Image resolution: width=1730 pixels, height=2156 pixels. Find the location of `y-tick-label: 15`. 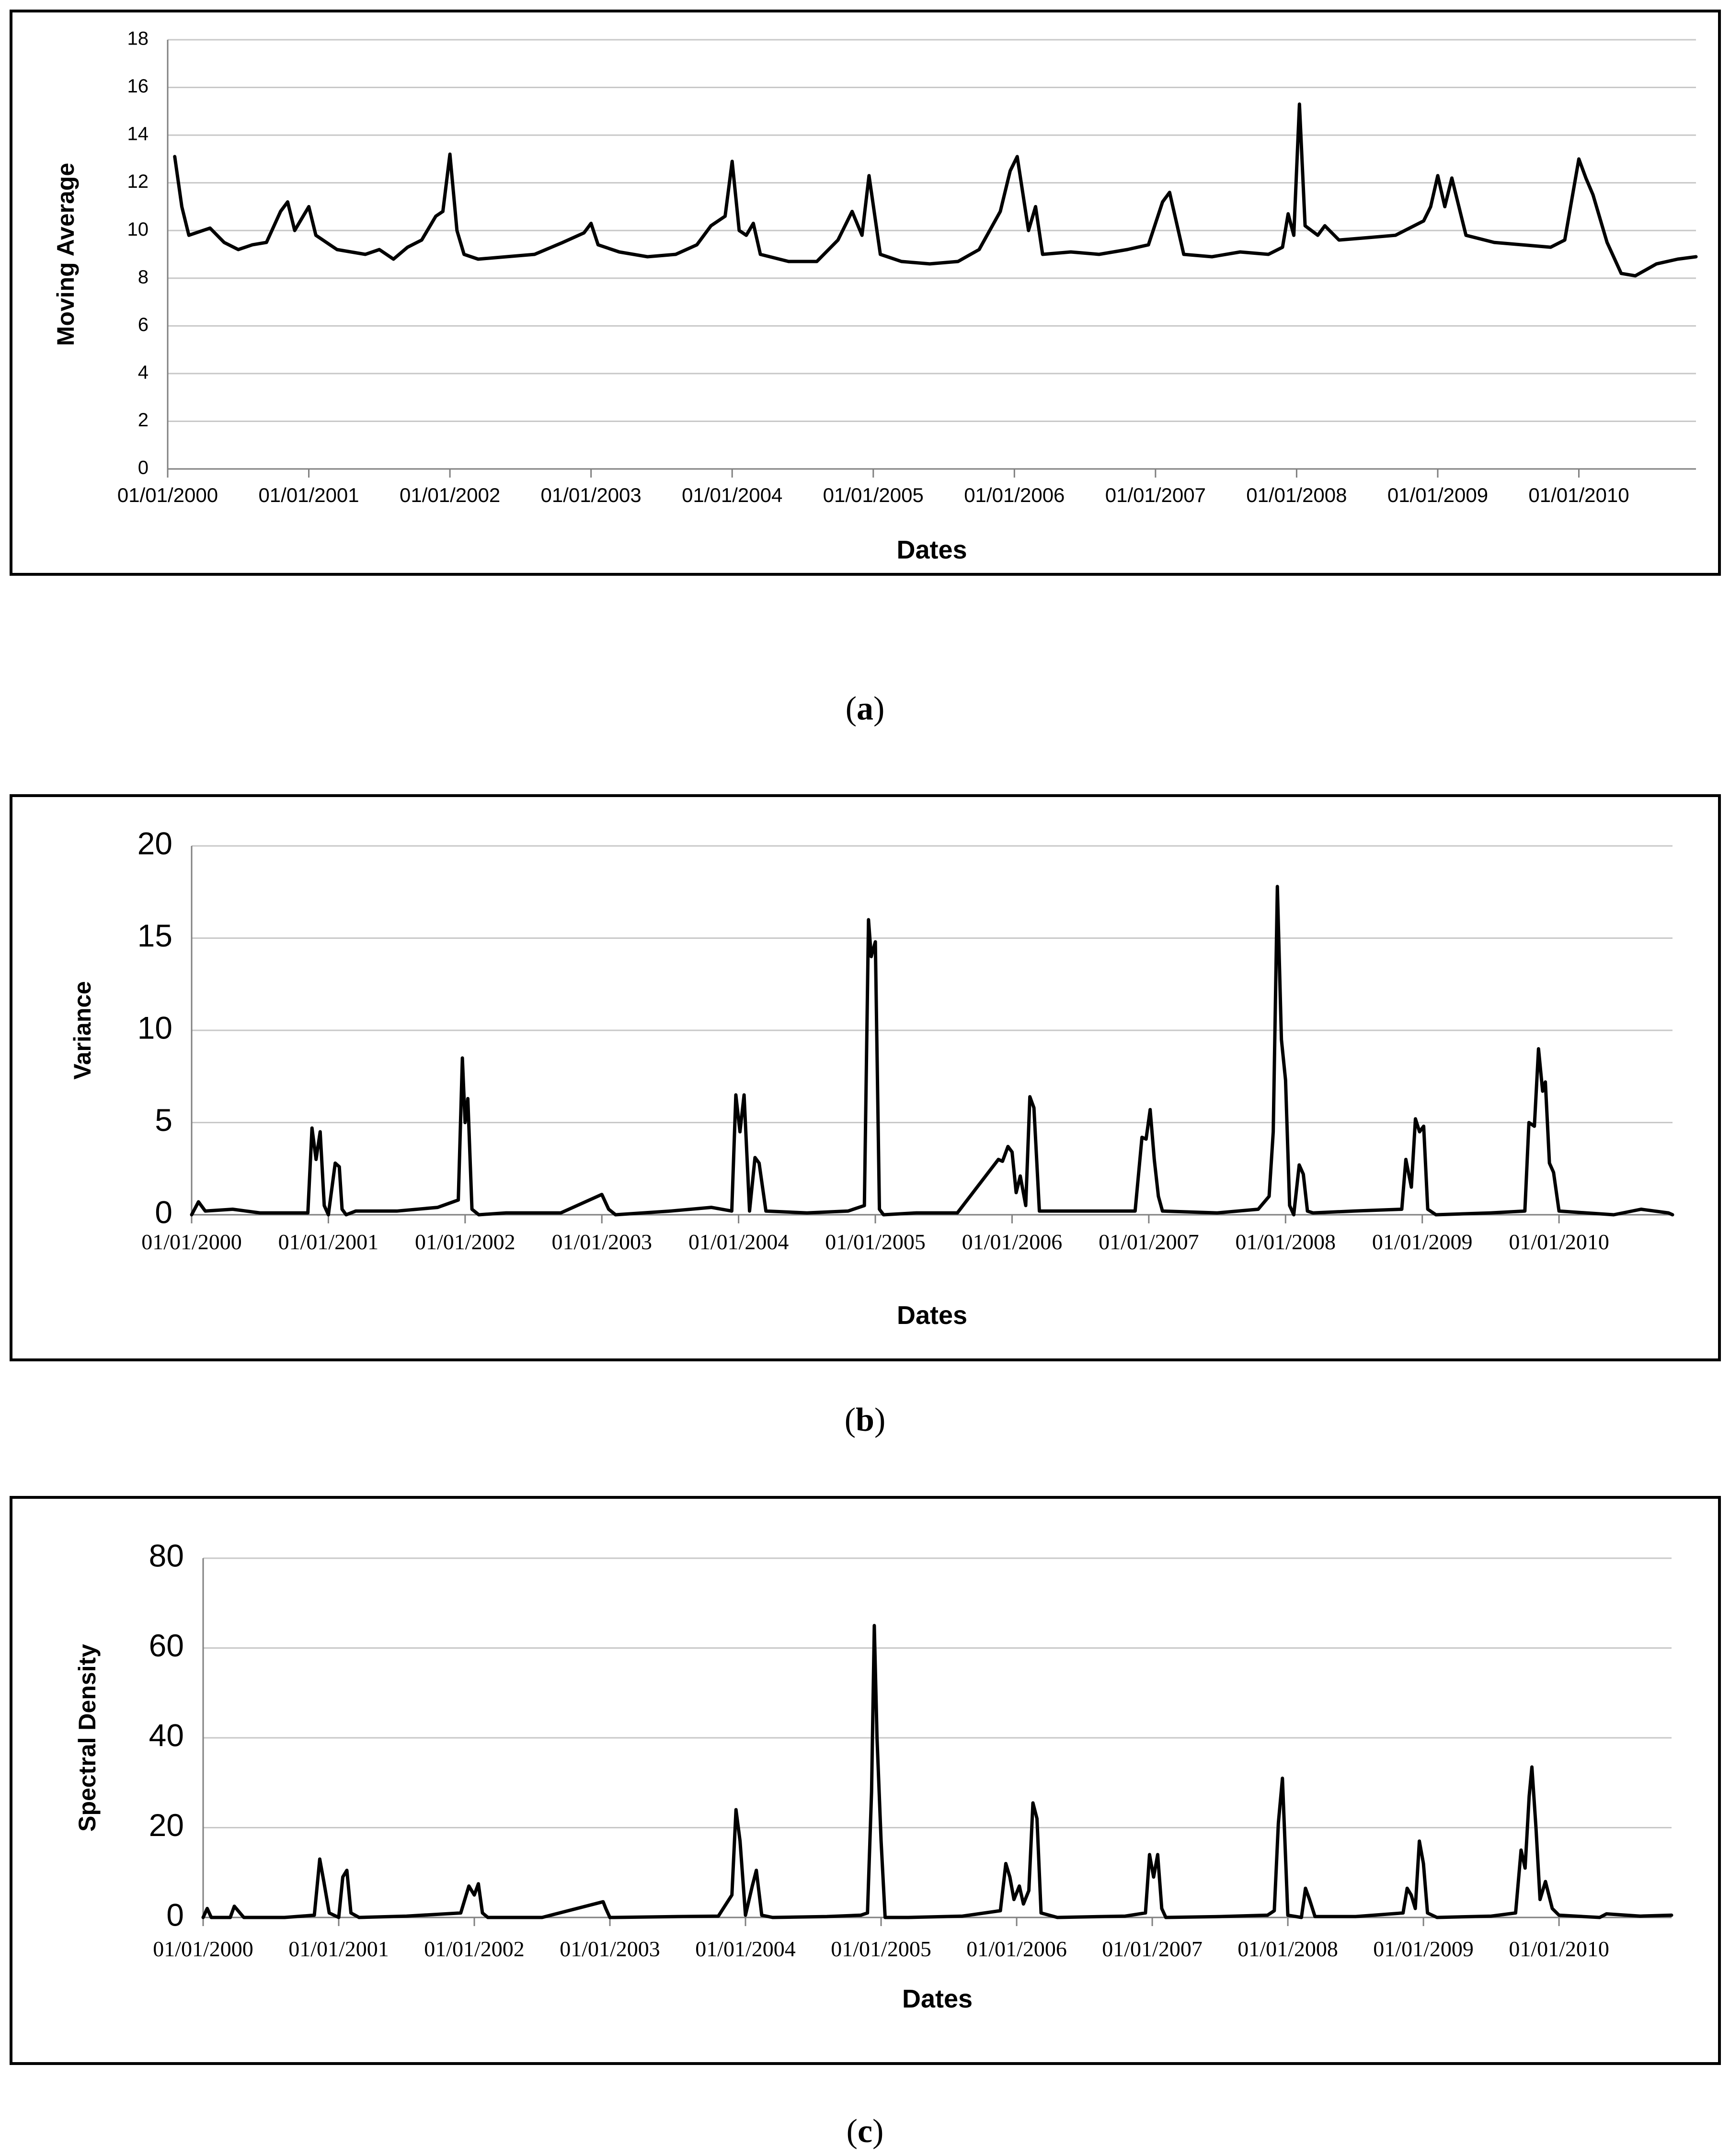

y-tick-label: 15 is located at coordinates (154, 935).